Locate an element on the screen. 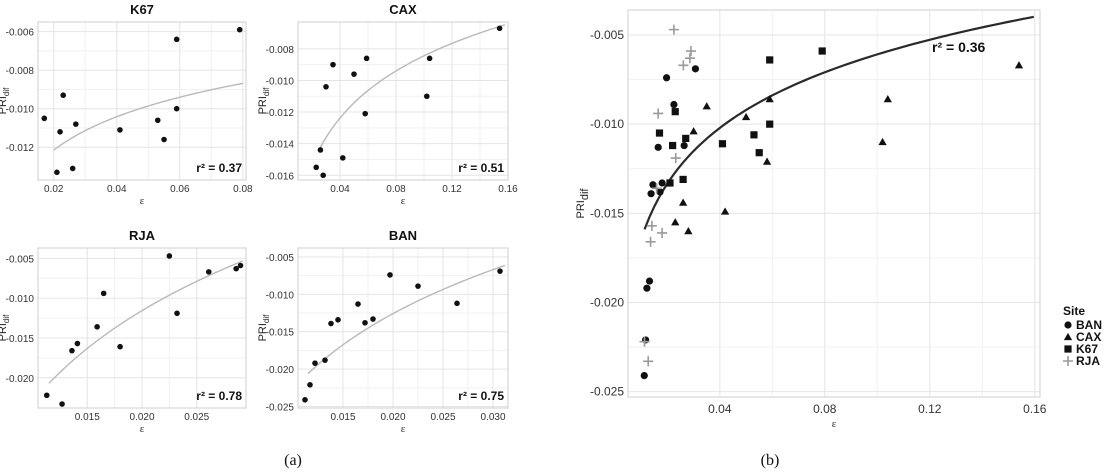 This screenshot has height=475, width=1107. panel-label-b: (b) is located at coordinates (770, 460).